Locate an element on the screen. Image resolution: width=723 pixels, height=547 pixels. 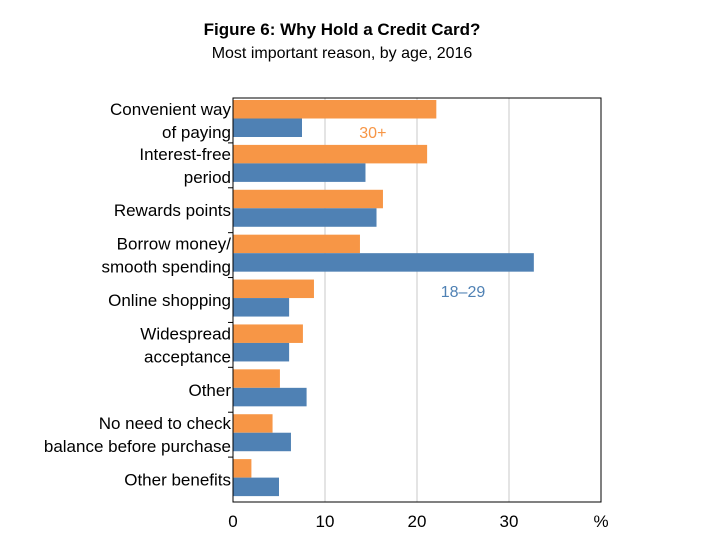
x-tick-label-30: 30 is located at coordinates (509, 521).